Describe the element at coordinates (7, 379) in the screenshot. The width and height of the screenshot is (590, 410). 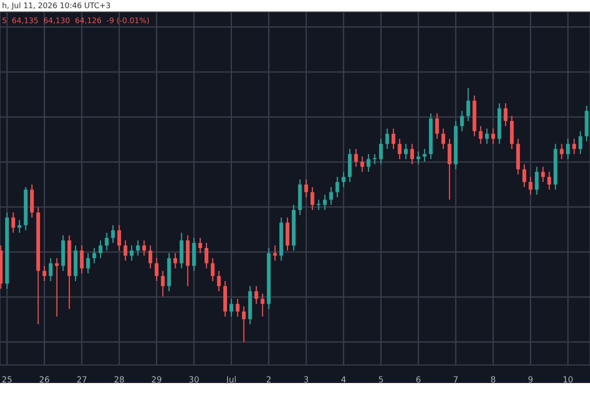
I see `x-tick-label: 25` at that location.